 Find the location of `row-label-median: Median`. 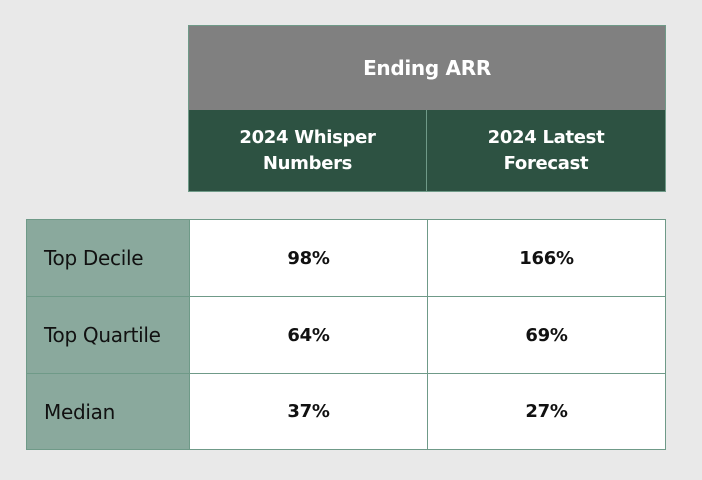

row-label-median: Median is located at coordinates (108, 411).